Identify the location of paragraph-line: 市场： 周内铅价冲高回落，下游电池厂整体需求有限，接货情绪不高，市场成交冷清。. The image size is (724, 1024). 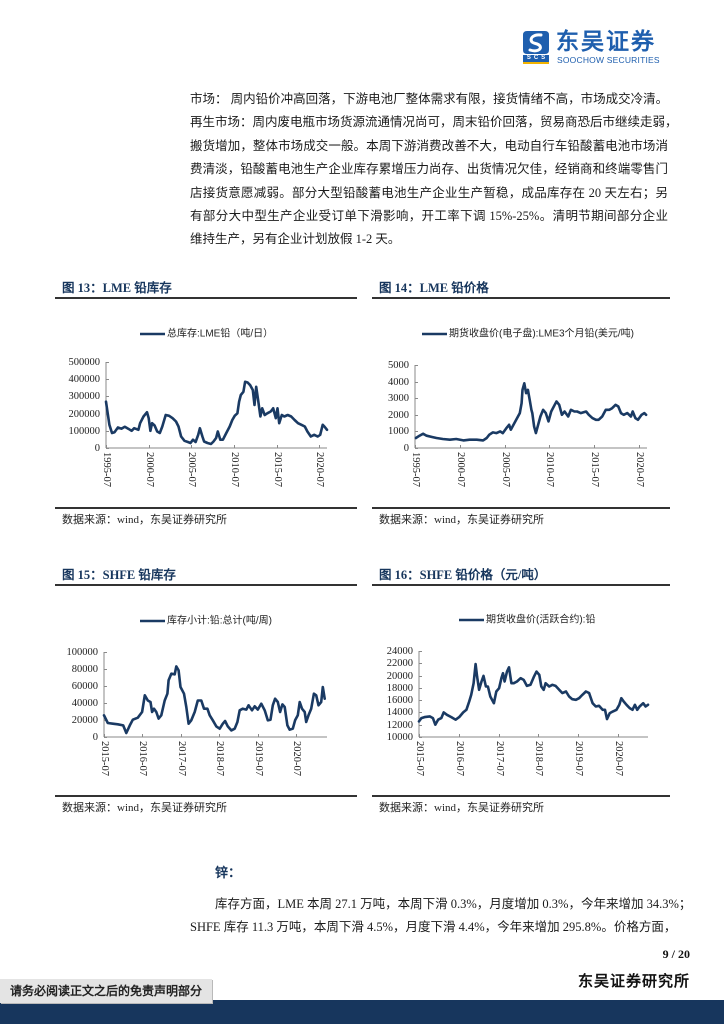
(429, 99).